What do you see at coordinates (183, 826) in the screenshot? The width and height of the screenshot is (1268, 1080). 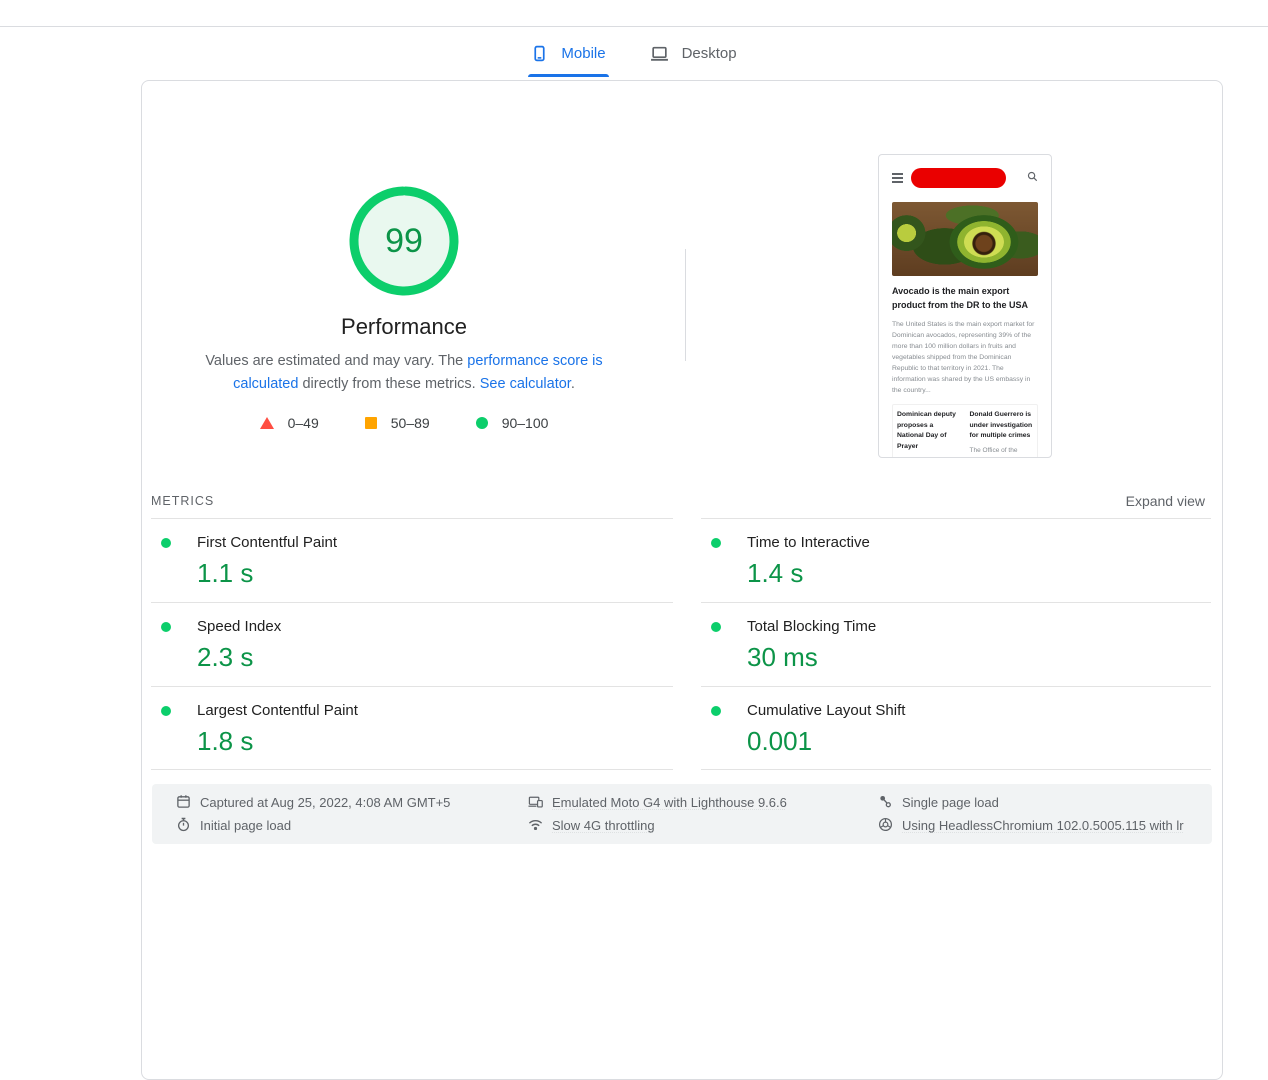 I see `stopwatch-icon` at bounding box center [183, 826].